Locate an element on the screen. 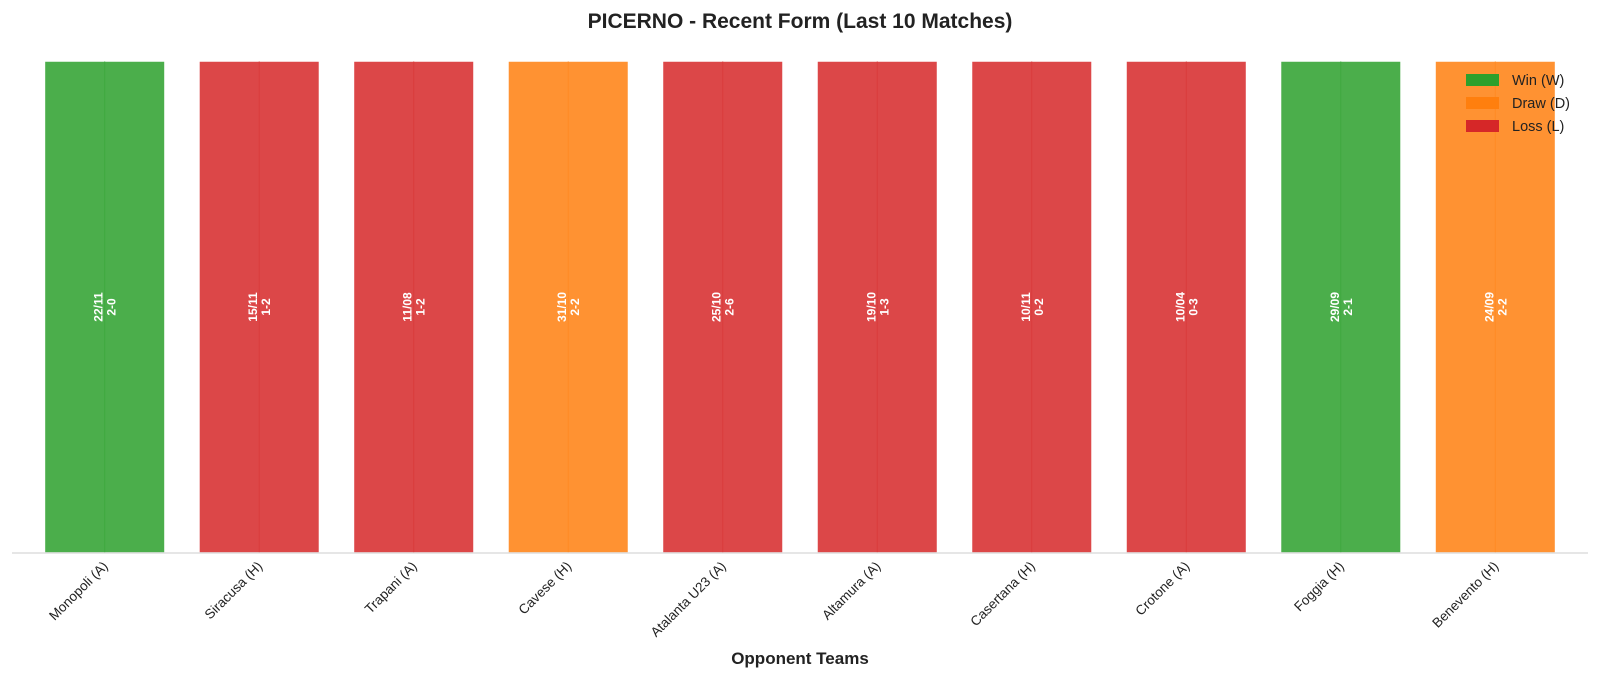 This screenshot has width=1600, height=679. bar-date-label: 25/10 is located at coordinates (717, 307).